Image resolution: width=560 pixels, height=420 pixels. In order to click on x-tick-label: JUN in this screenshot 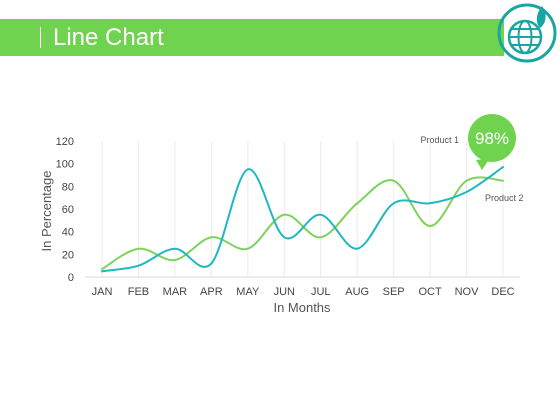, I will do `click(284, 292)`.